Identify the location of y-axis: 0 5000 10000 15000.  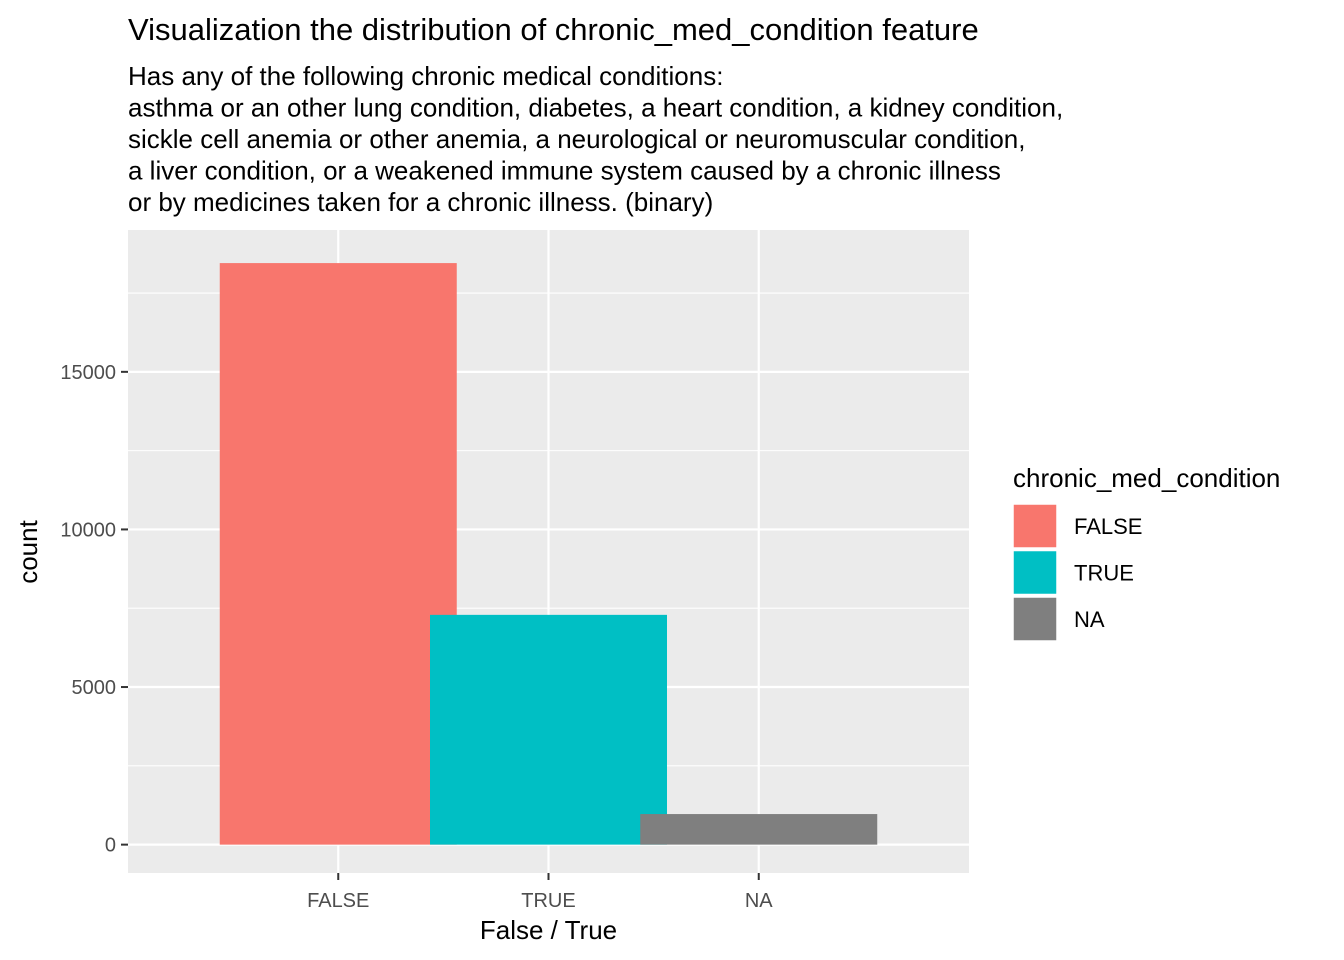
(94, 609).